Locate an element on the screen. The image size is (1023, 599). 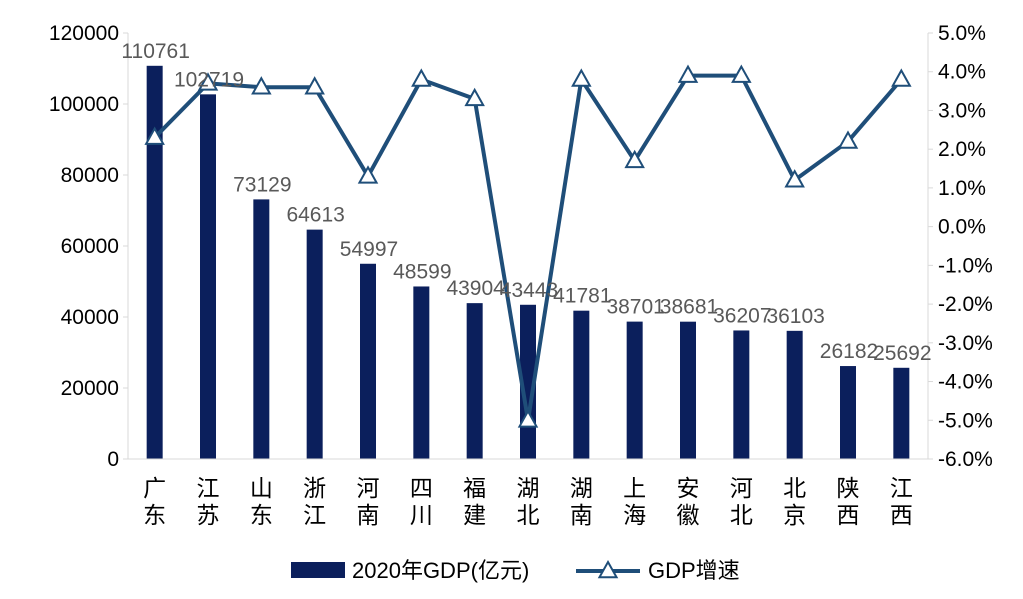
bar-data-label: 25692 is located at coordinates (902, 353).